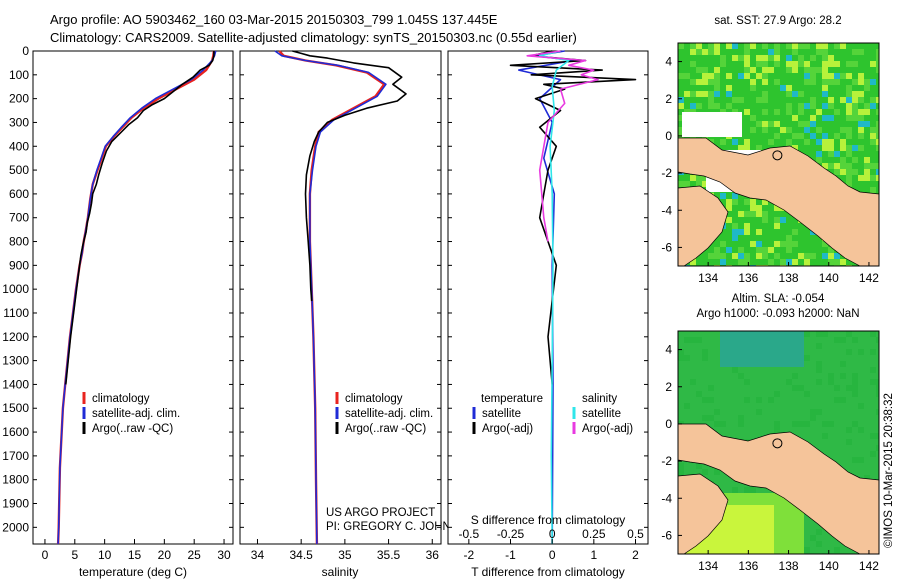 The height and width of the screenshot is (580, 900). Describe the element at coordinates (15, 480) in the screenshot. I see `depth-ytick-label-18: 1800` at that location.